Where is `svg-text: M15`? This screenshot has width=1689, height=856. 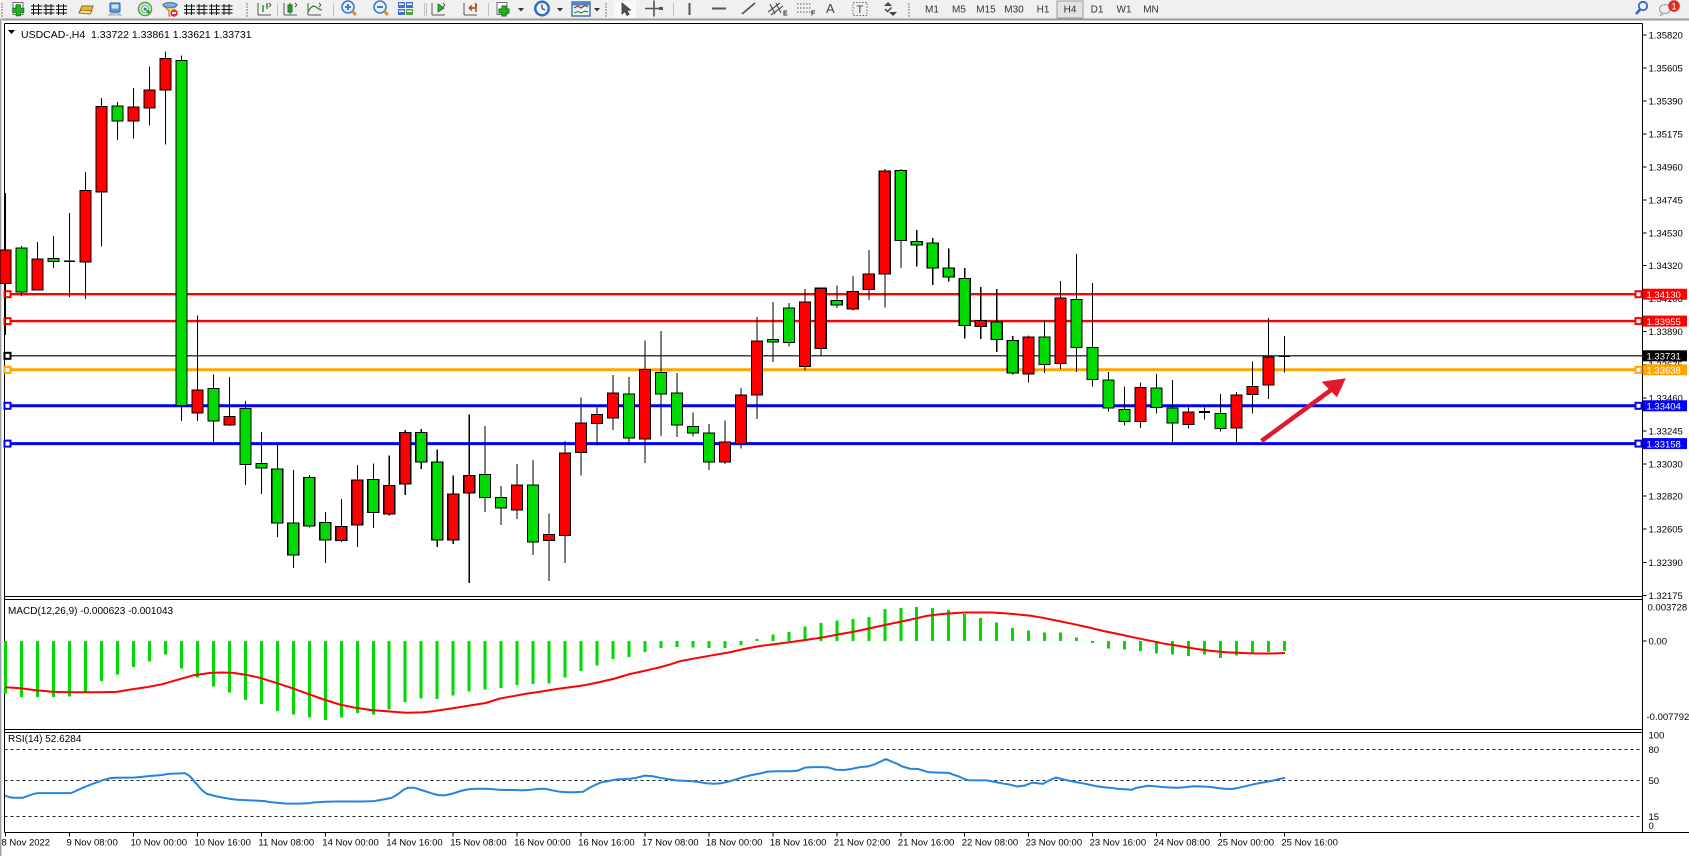
svg-text: M15 is located at coordinates (986, 10).